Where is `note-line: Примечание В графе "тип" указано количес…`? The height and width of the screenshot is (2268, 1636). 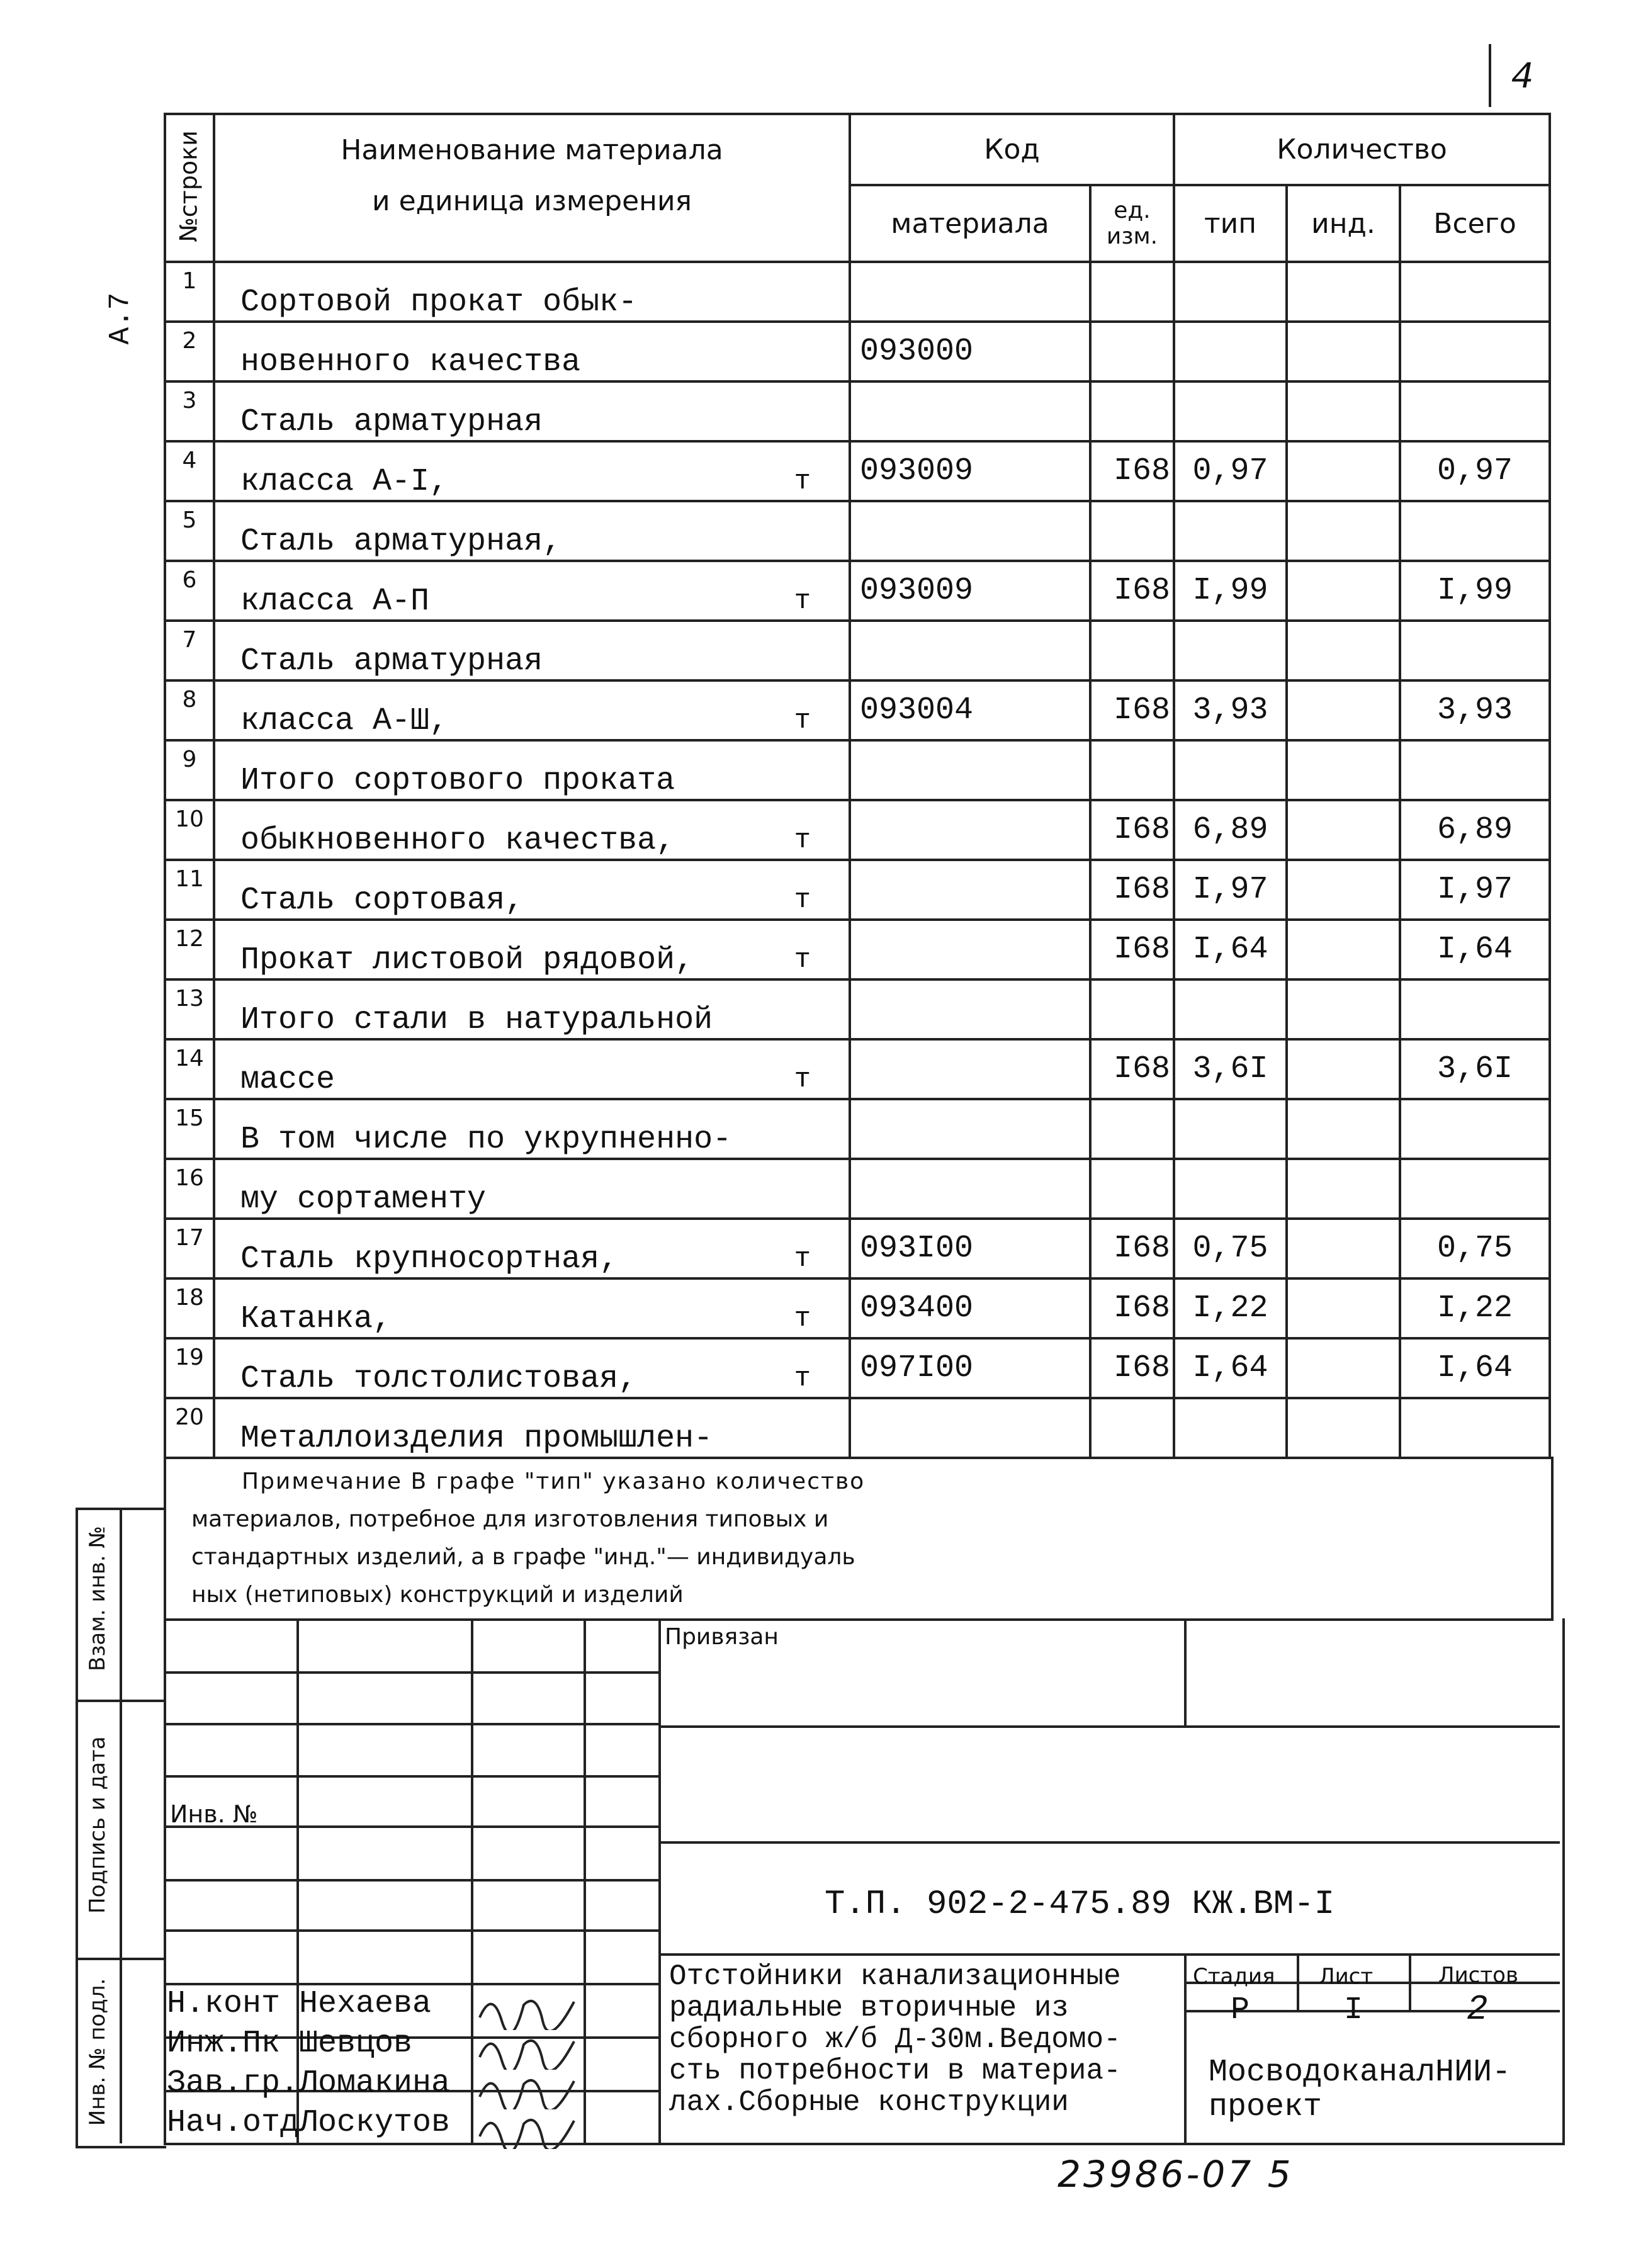 note-line: Примечание В графе "тип" указано количес… is located at coordinates (554, 1481).